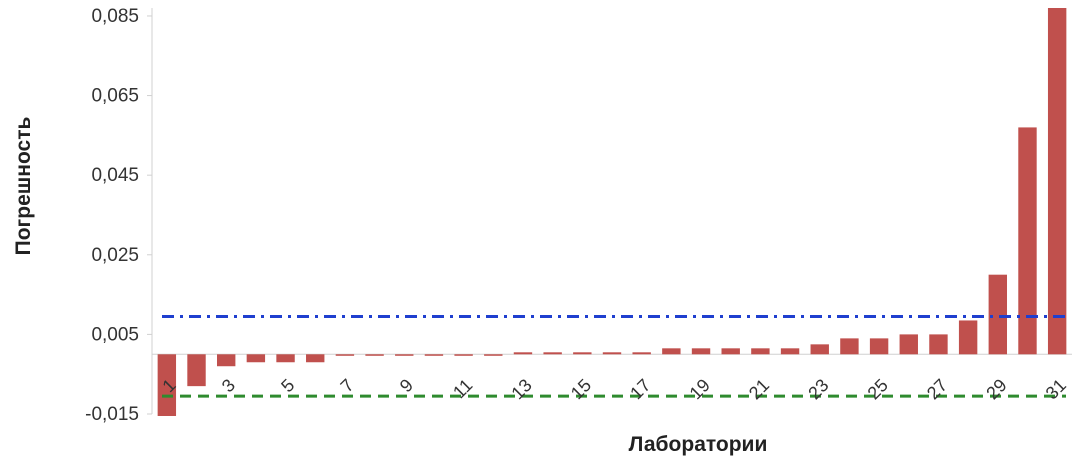 This screenshot has width=1075, height=463. I want to click on x-tick-label: 3, so click(228, 385).